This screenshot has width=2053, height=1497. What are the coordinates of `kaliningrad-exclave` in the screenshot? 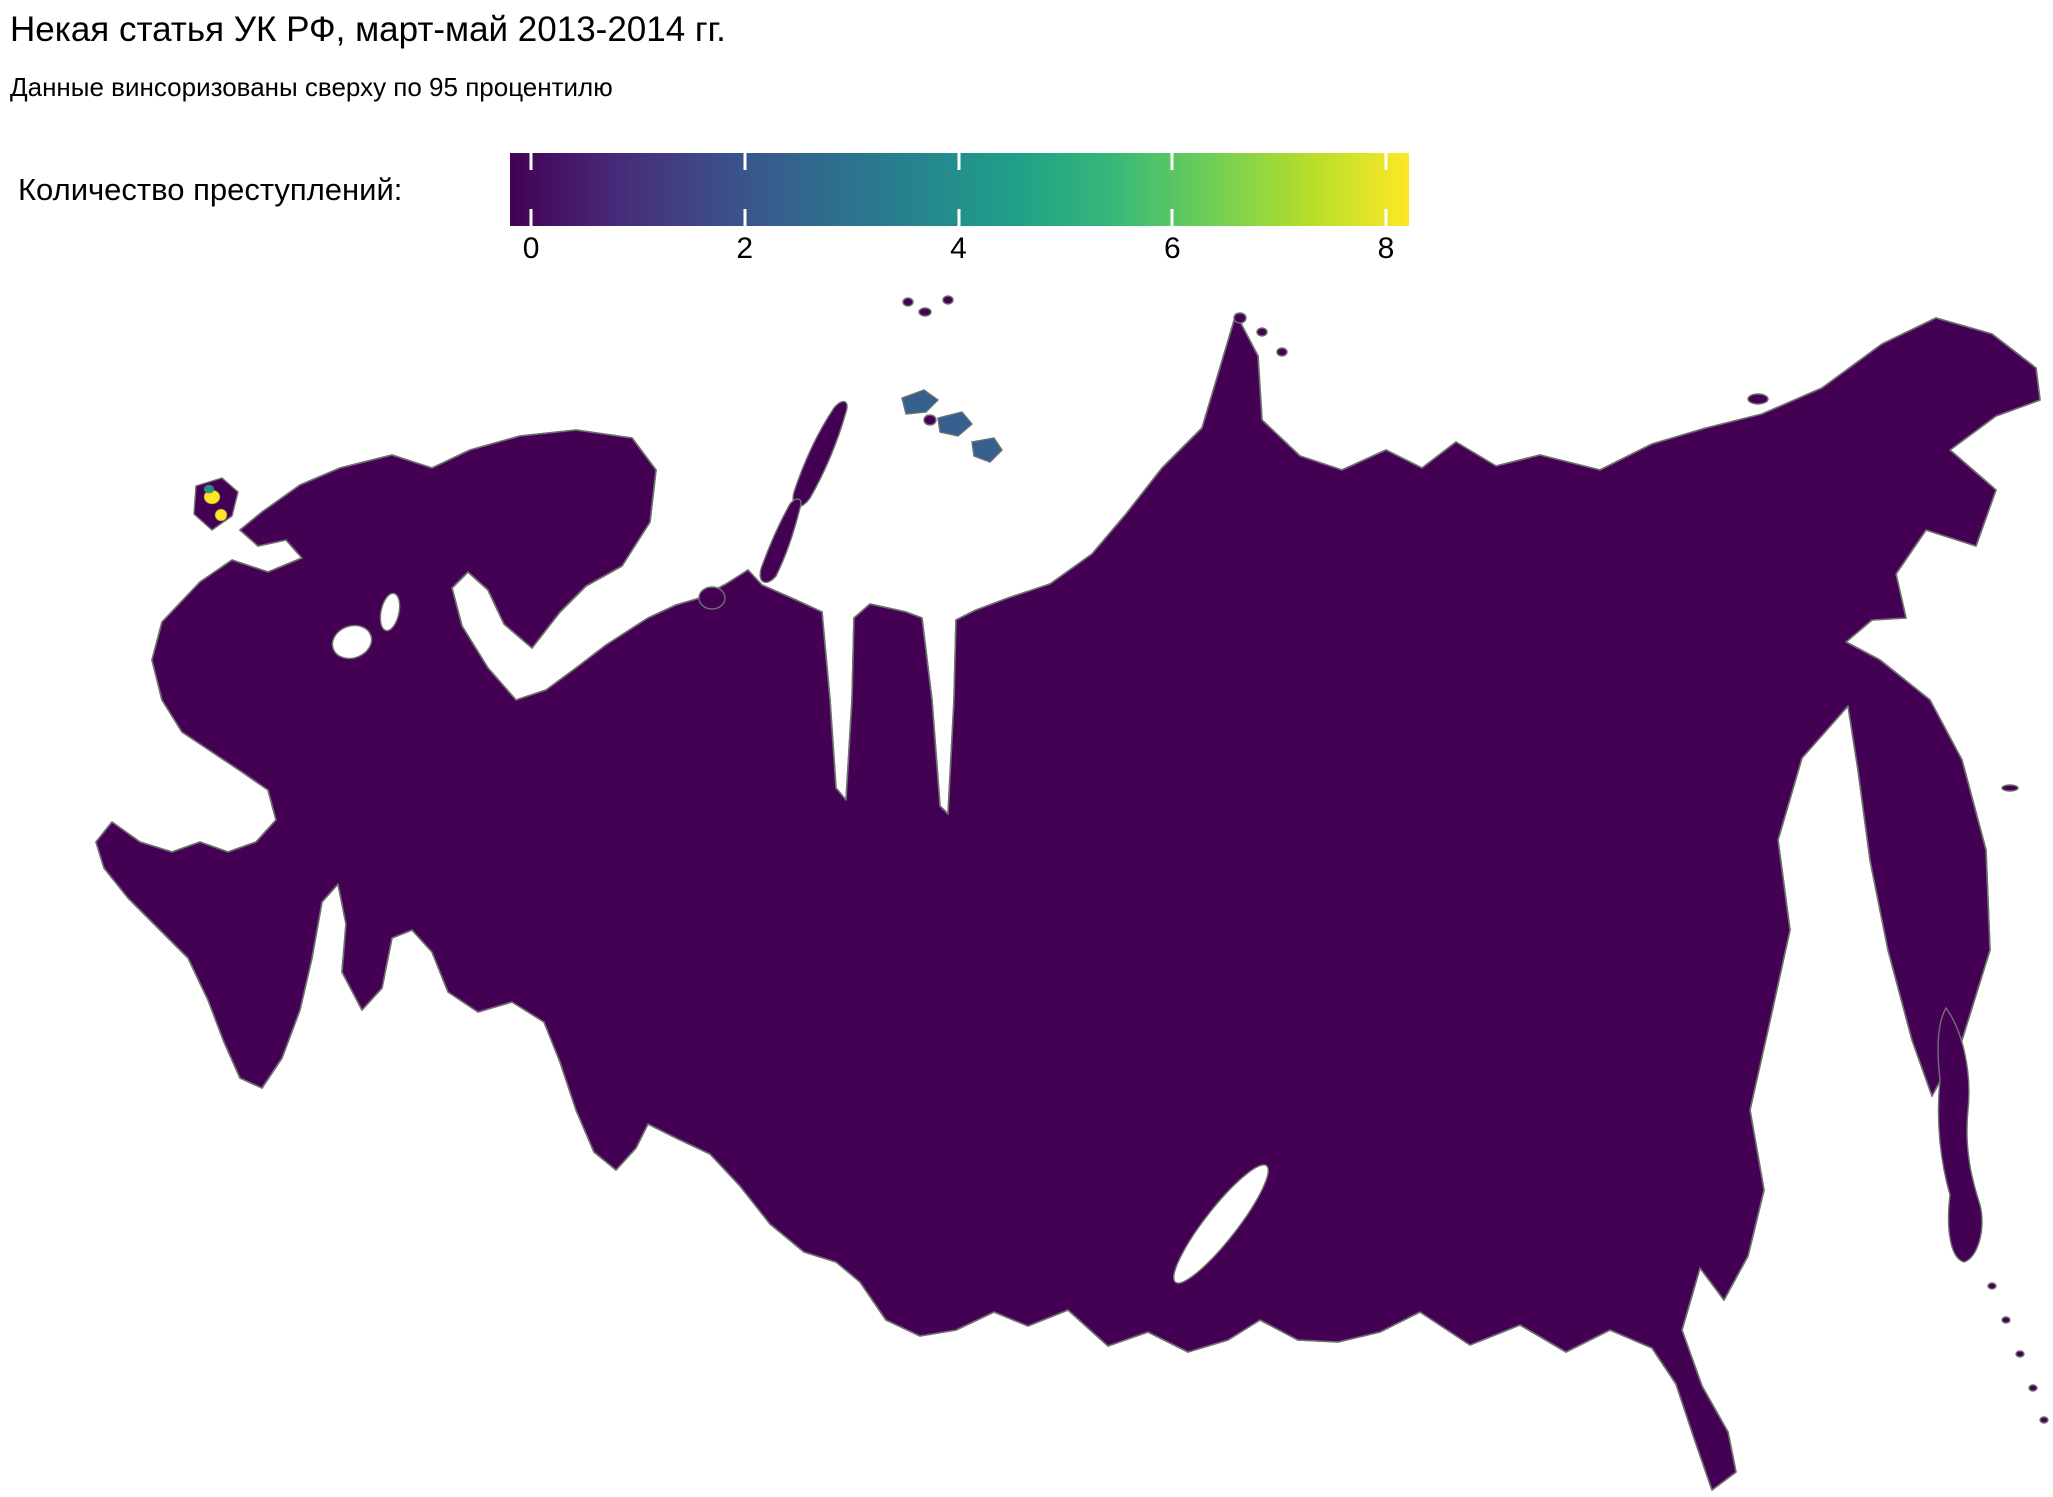 It's located at (216, 504).